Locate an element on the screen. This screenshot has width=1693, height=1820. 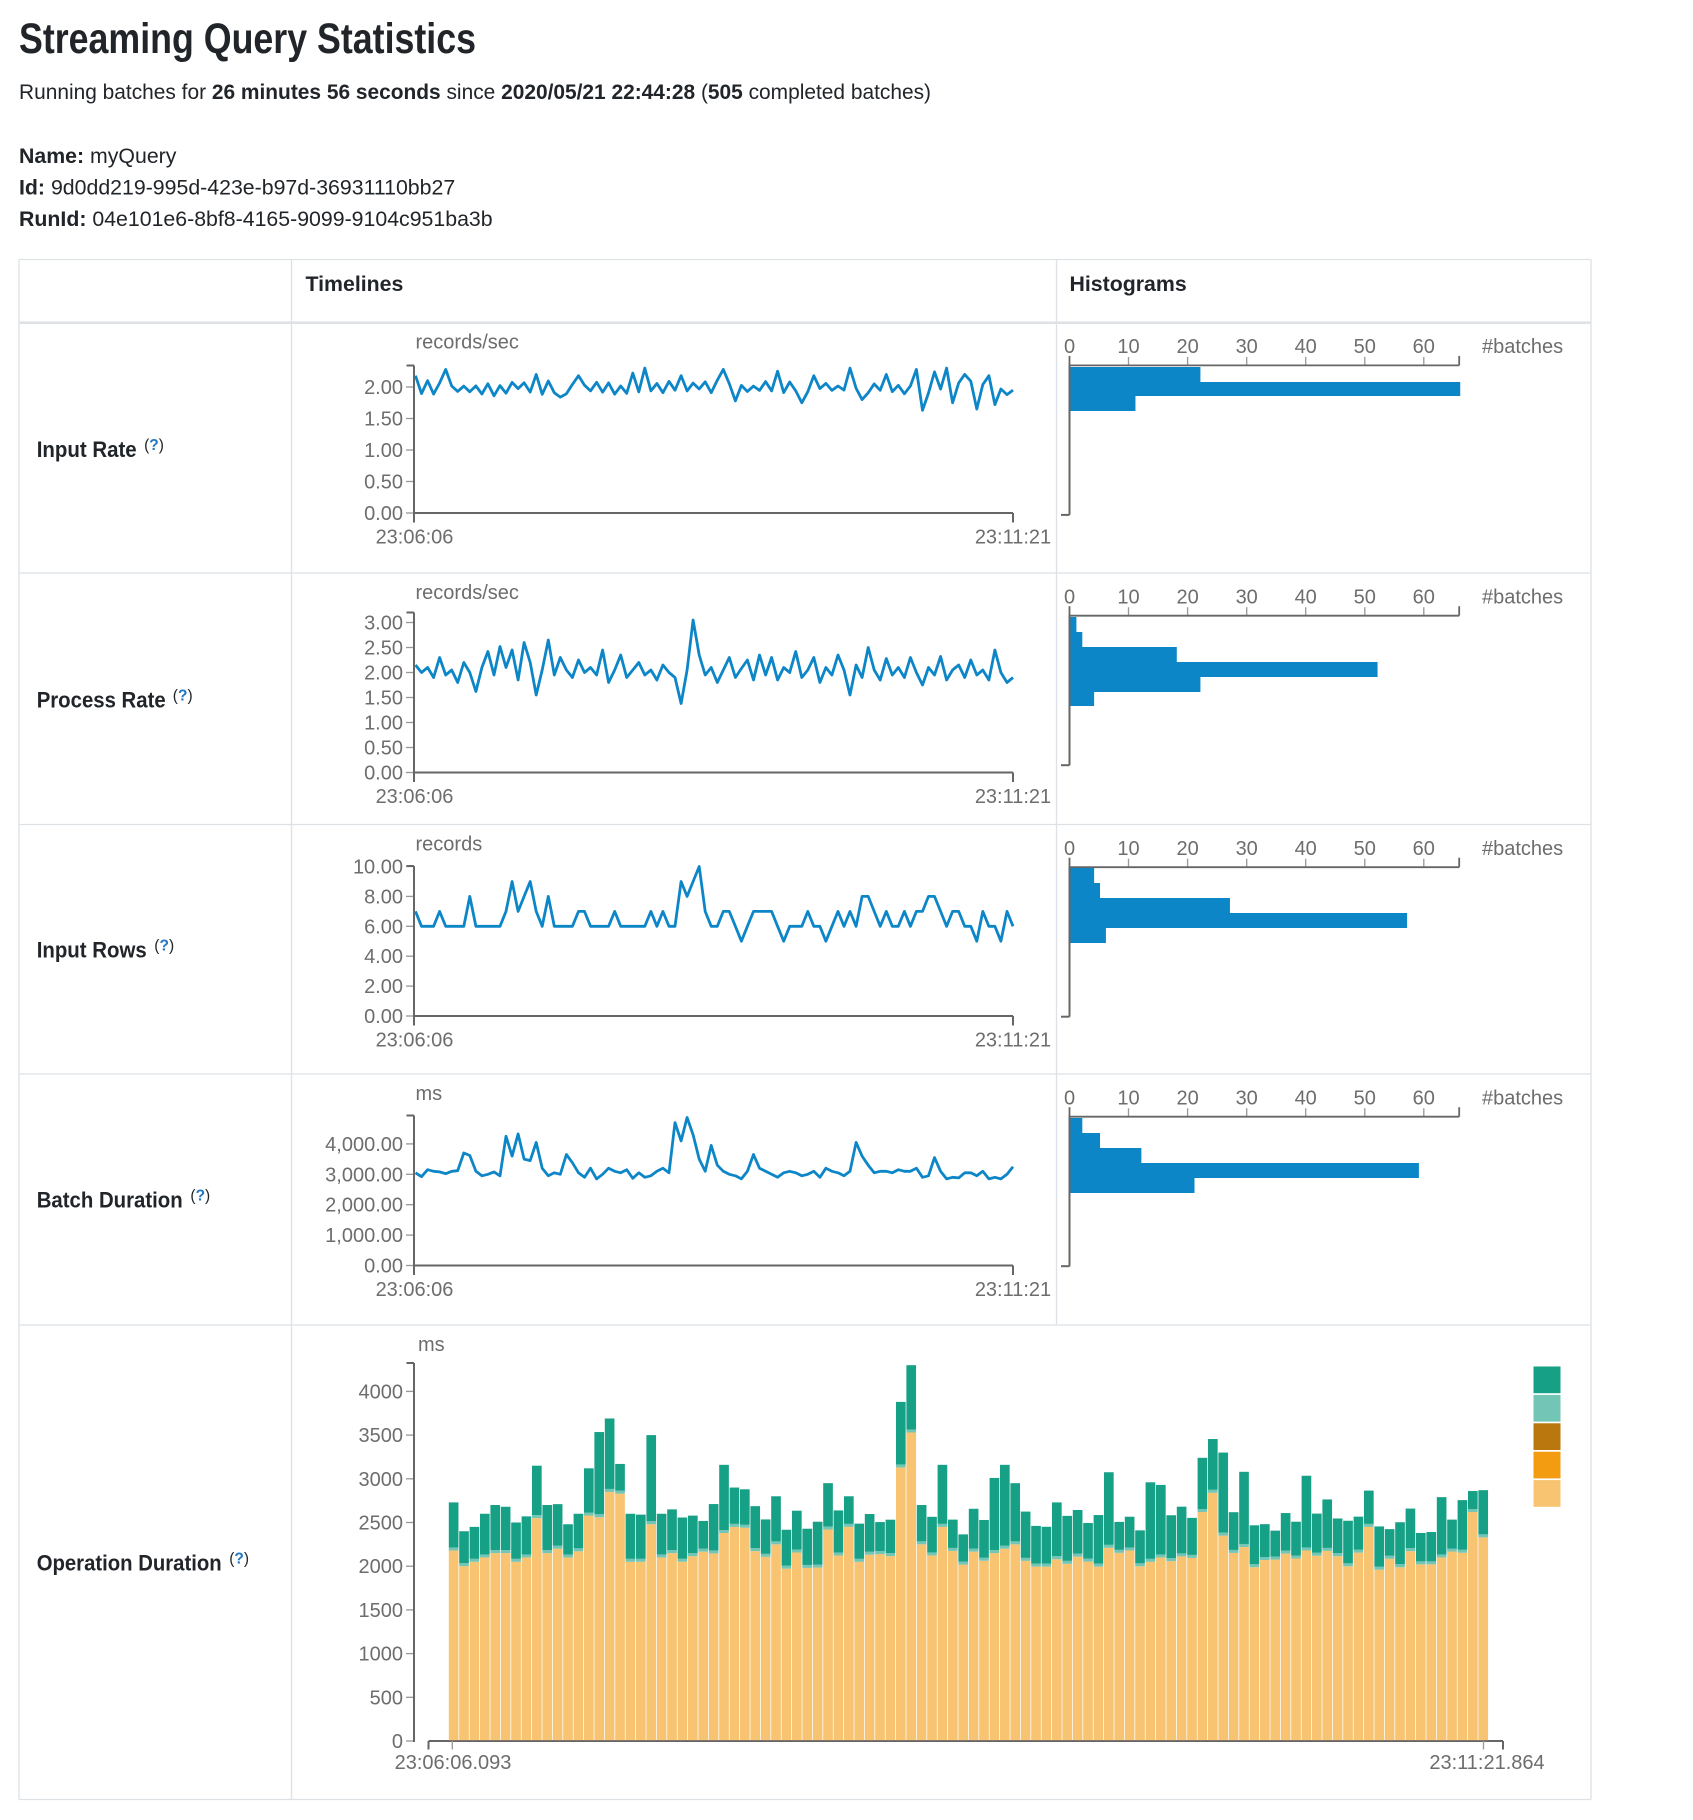
svg-text: 8.00 is located at coordinates (383, 897).